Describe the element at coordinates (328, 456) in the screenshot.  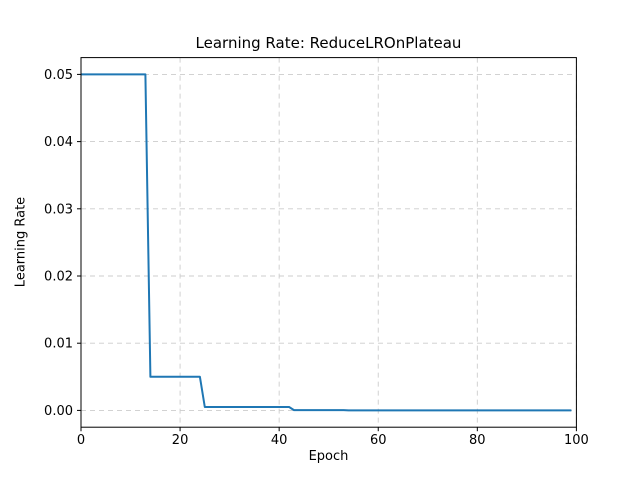
I see `x-axis-label: Epoch` at that location.